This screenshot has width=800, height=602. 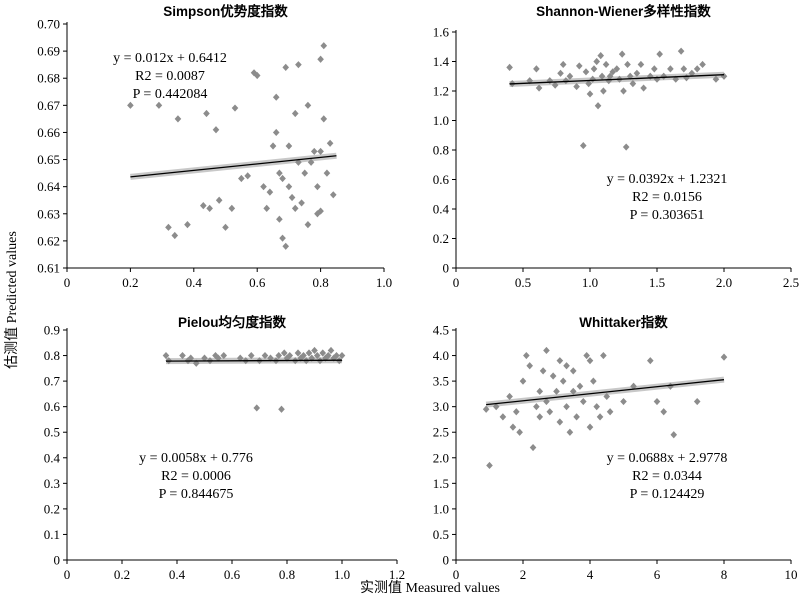 What do you see at coordinates (12, 300) in the screenshot?
I see `figure-ylabel: 估测值 Predicted values` at bounding box center [12, 300].